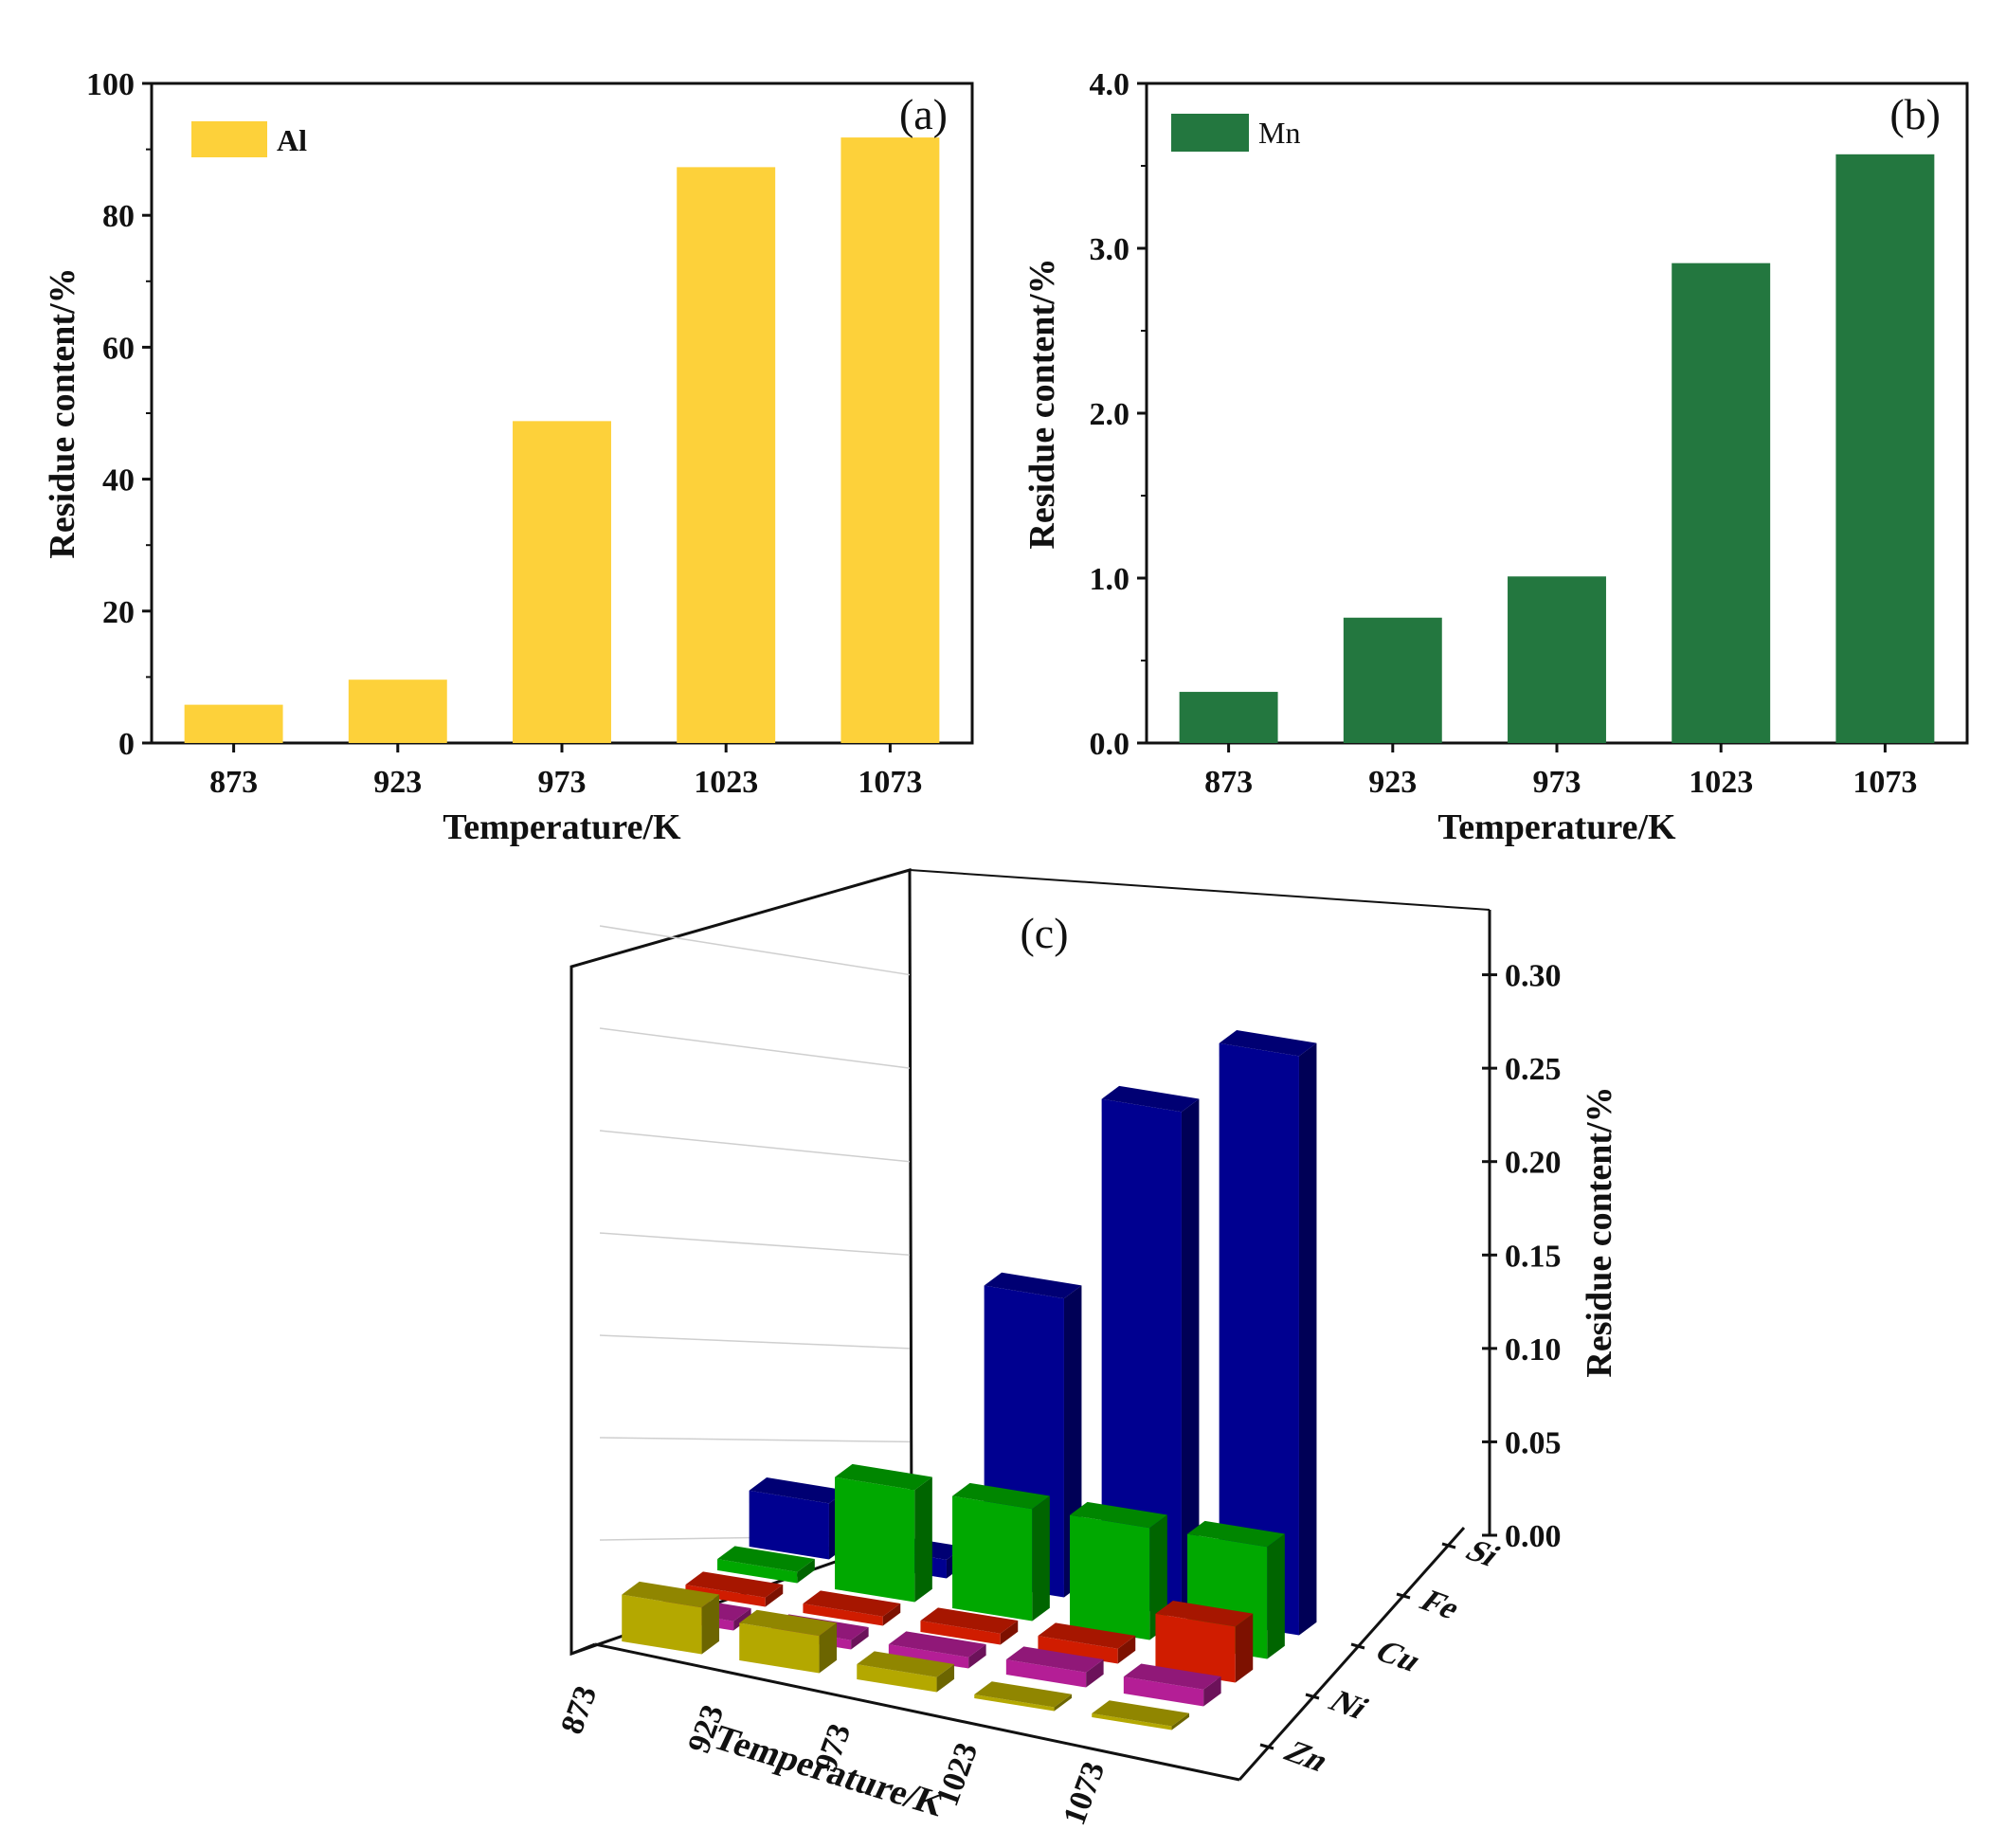  Describe the element at coordinates (1110, 580) in the screenshot. I see `chart-b-y-tick-label: 1.0` at that location.